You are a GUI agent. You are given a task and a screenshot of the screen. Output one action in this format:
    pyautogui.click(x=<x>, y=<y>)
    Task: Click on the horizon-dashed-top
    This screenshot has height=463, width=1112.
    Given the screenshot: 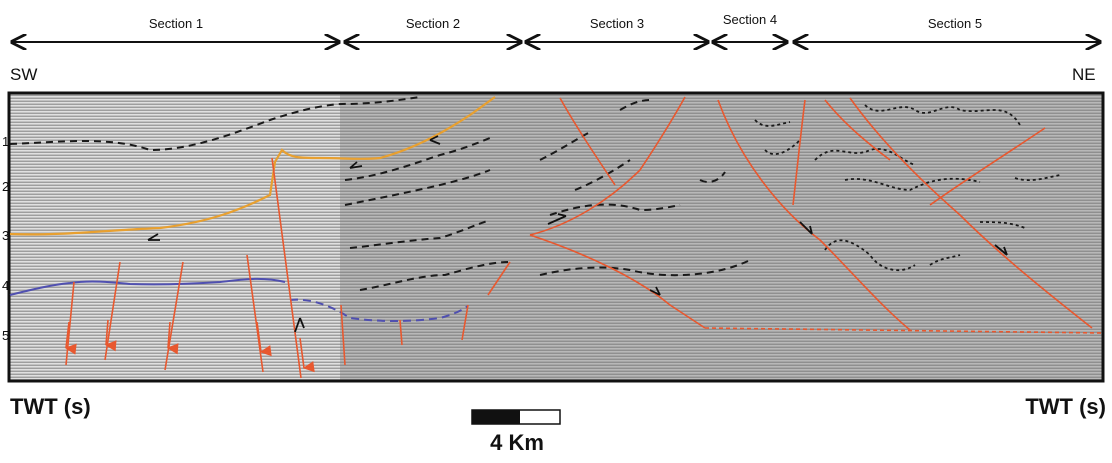 What is the action you would take?
    pyautogui.click(x=215, y=124)
    